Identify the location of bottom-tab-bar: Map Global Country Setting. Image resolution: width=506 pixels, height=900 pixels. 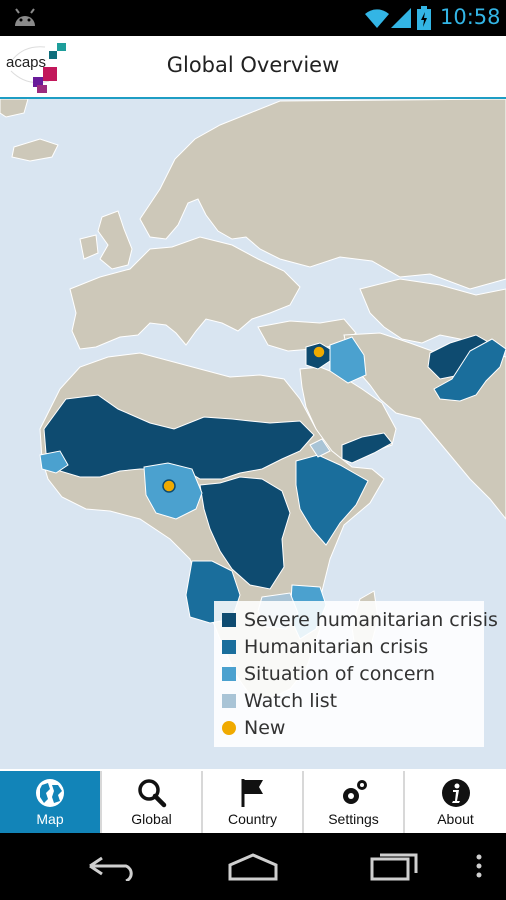
(253, 801).